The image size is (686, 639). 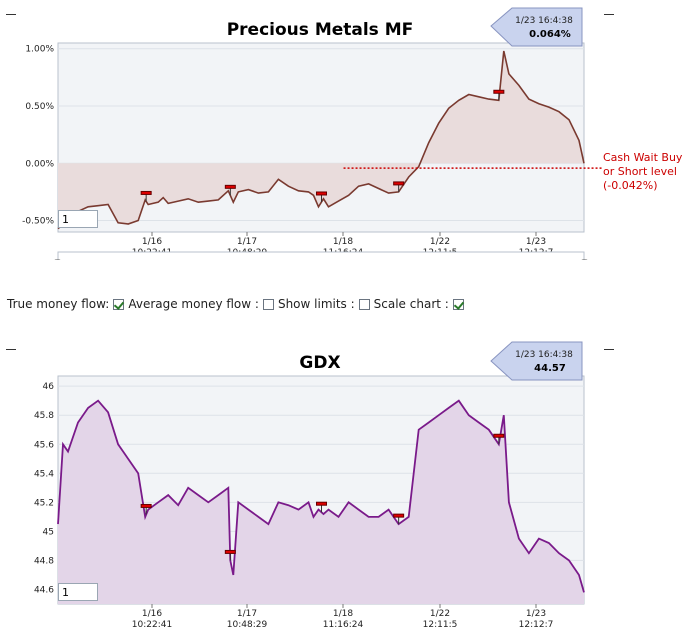 What do you see at coordinates (440, 625) in the screenshot?
I see `x-tick-time: 12:11:5` at bounding box center [440, 625].